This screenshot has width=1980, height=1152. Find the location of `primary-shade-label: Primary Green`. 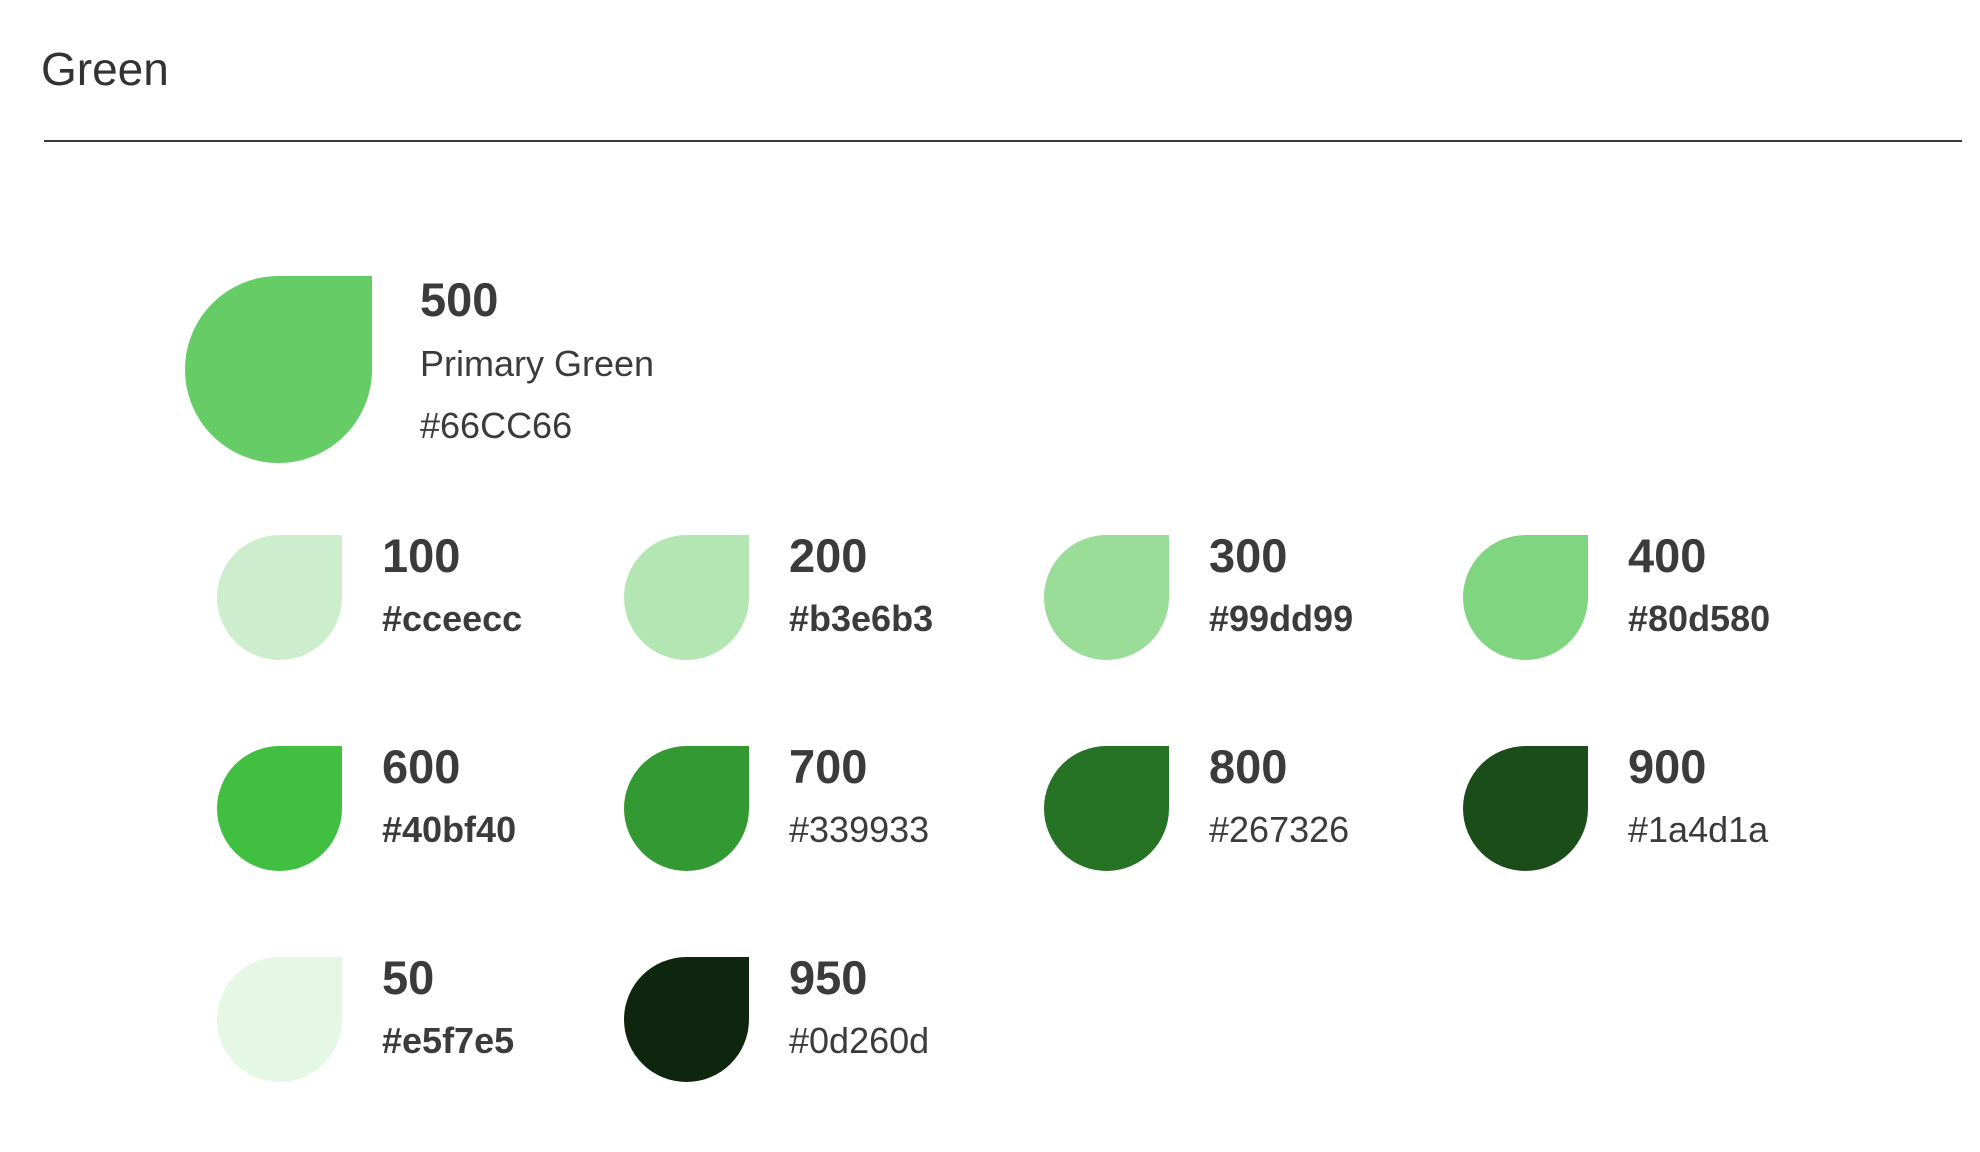

primary-shade-label: Primary Green is located at coordinates (537, 363).